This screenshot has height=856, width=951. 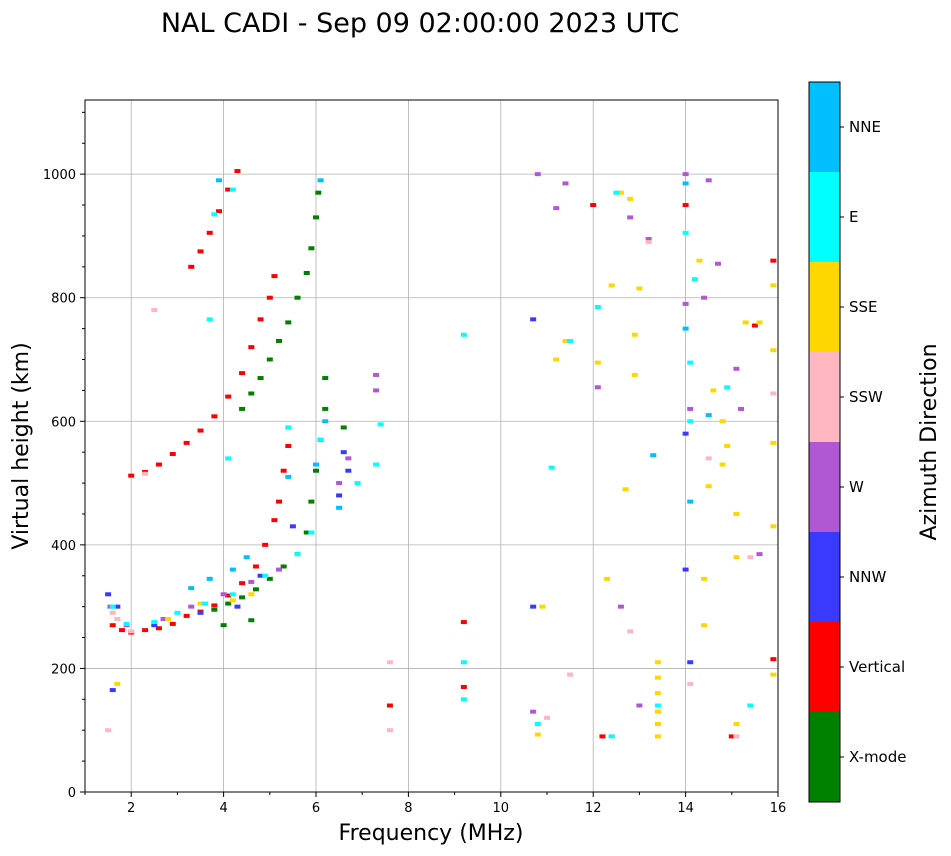 I want to click on colorbar: X-mode Vertical NNW W SSW SSE E NNE, so click(x=857, y=442).